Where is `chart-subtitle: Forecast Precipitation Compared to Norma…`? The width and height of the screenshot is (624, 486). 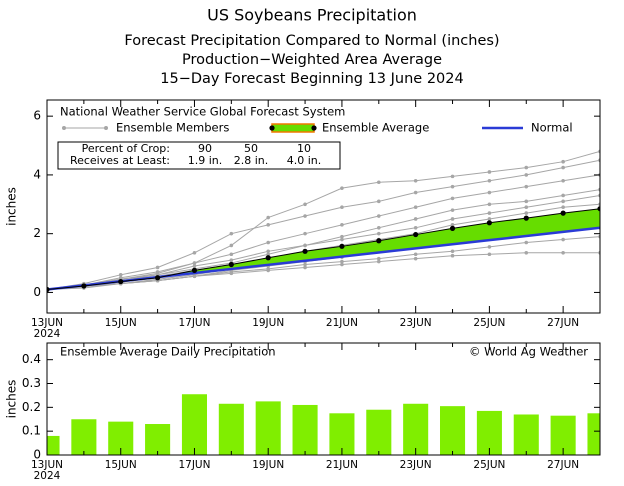
chart-subtitle: Forecast Precipitation Compared to Norma… is located at coordinates (311, 41).